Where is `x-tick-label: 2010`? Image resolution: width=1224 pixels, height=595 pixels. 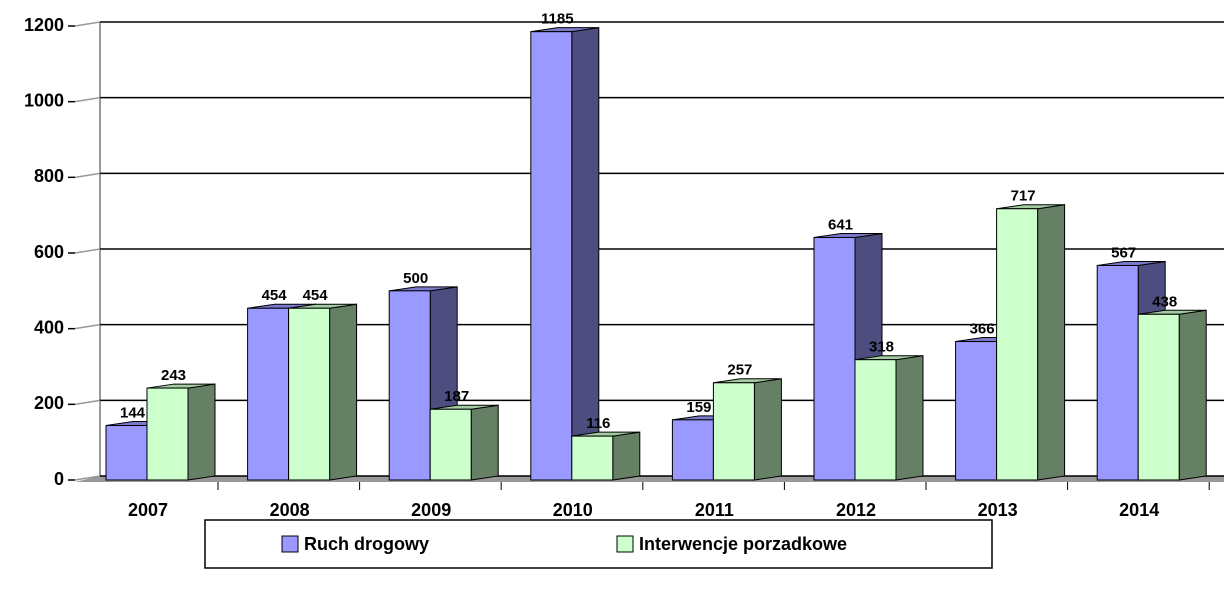 x-tick-label: 2010 is located at coordinates (573, 510).